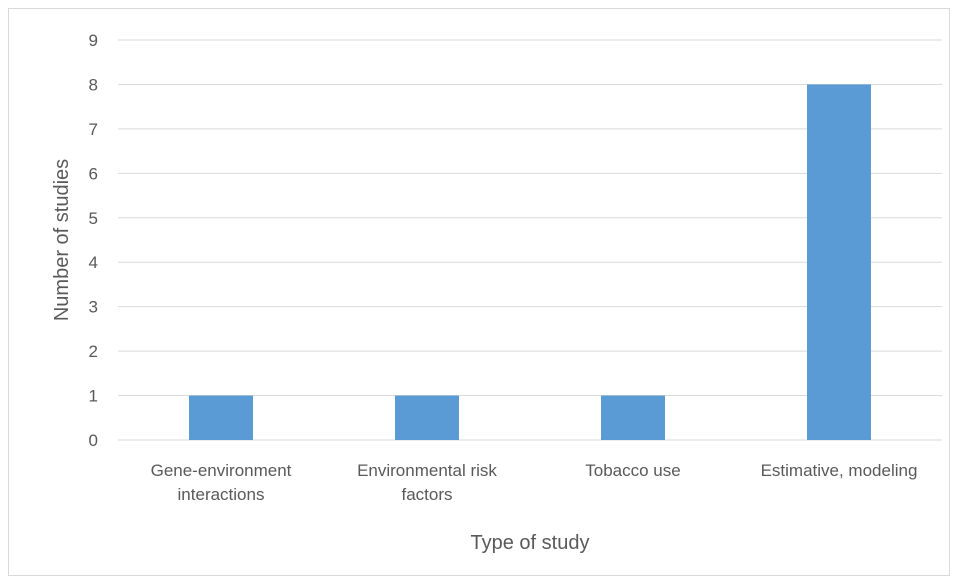  What do you see at coordinates (427, 482) in the screenshot?
I see `x-tick-label: Environmental risk factors` at bounding box center [427, 482].